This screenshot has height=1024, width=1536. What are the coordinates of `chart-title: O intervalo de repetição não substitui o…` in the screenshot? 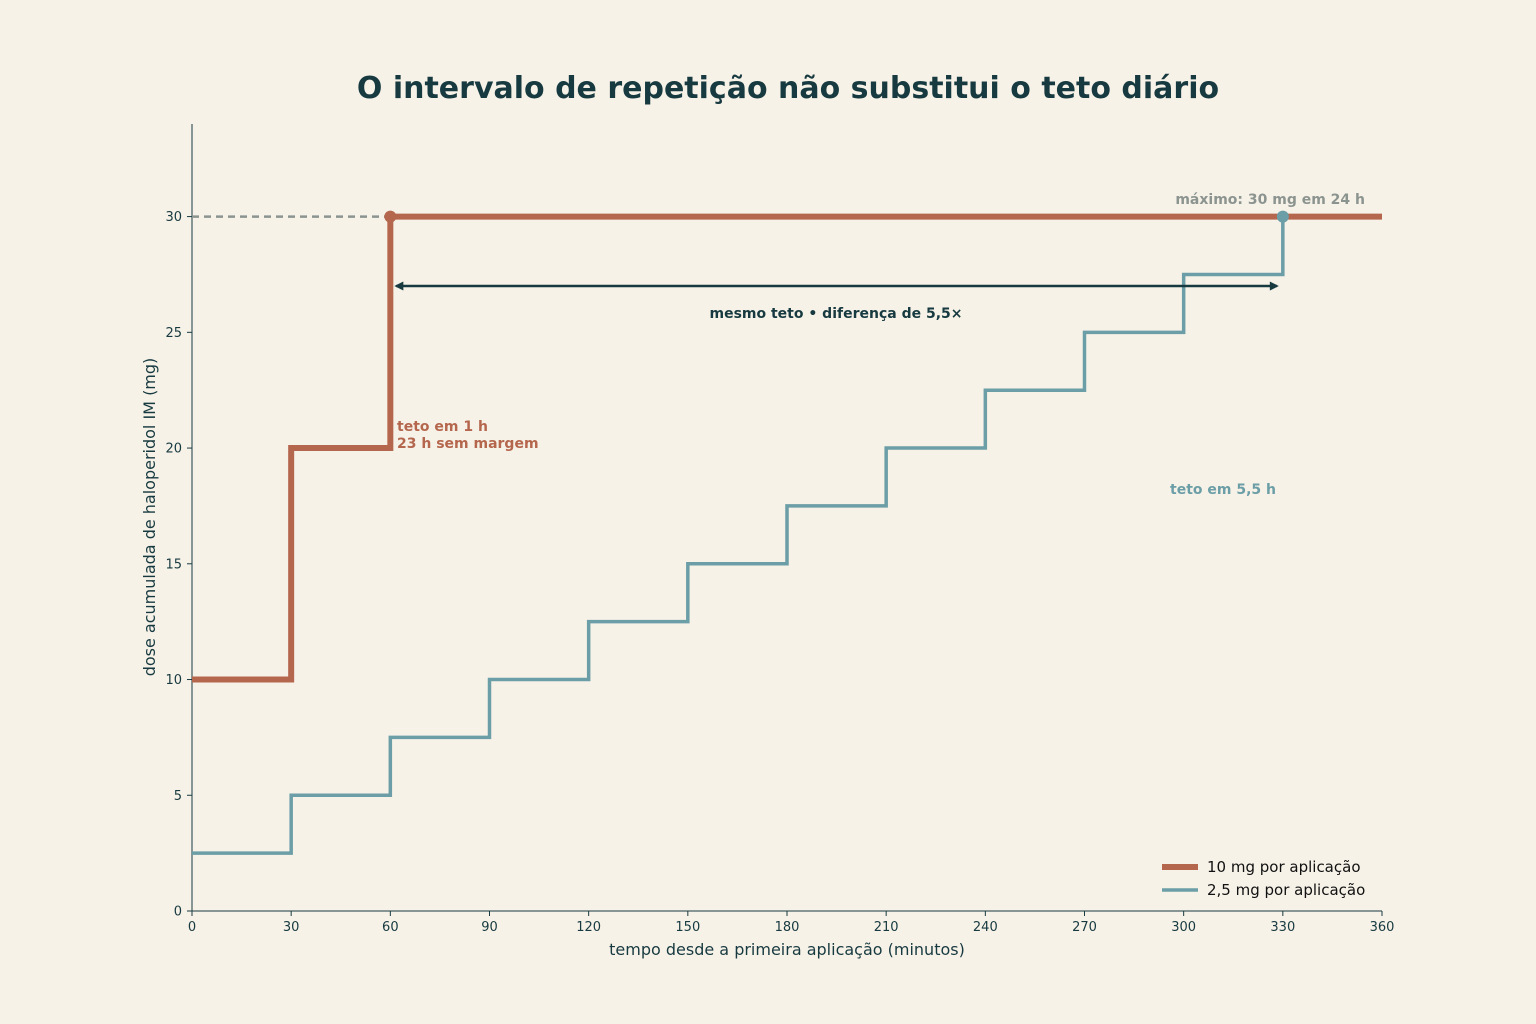 It's located at (788, 88).